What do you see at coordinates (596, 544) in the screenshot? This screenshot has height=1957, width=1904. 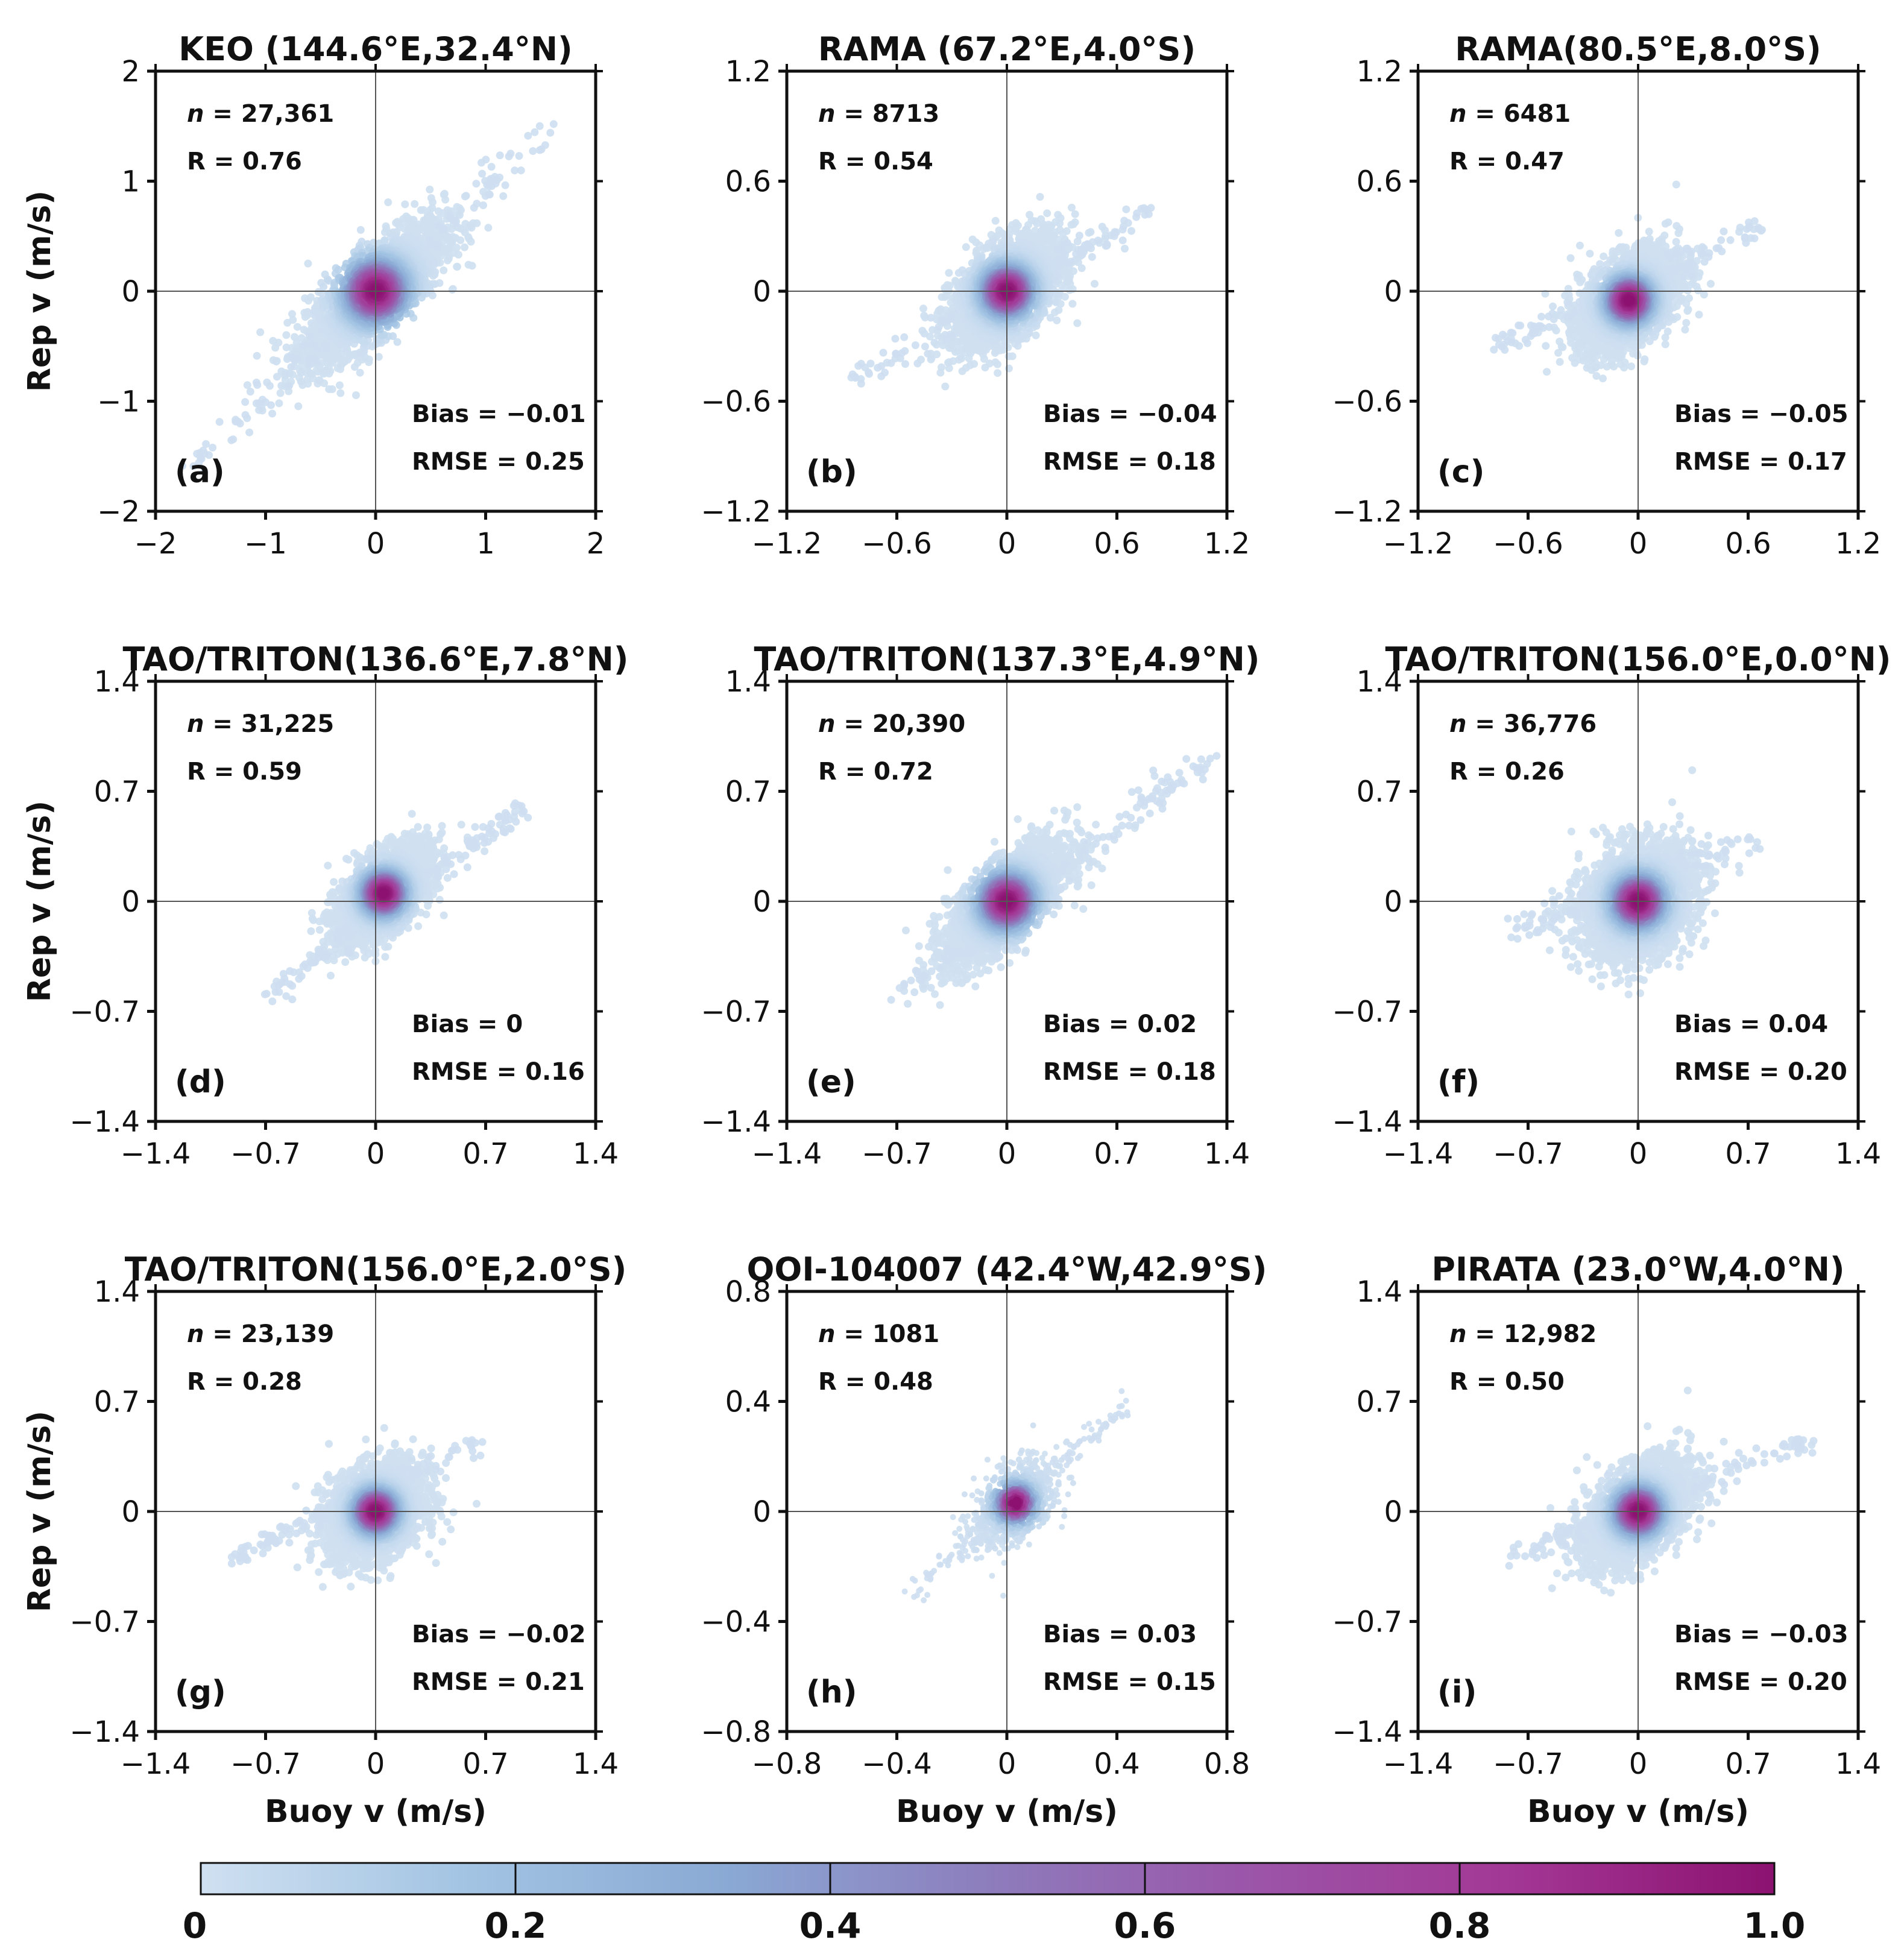 I see `x-tick-label: 2` at bounding box center [596, 544].